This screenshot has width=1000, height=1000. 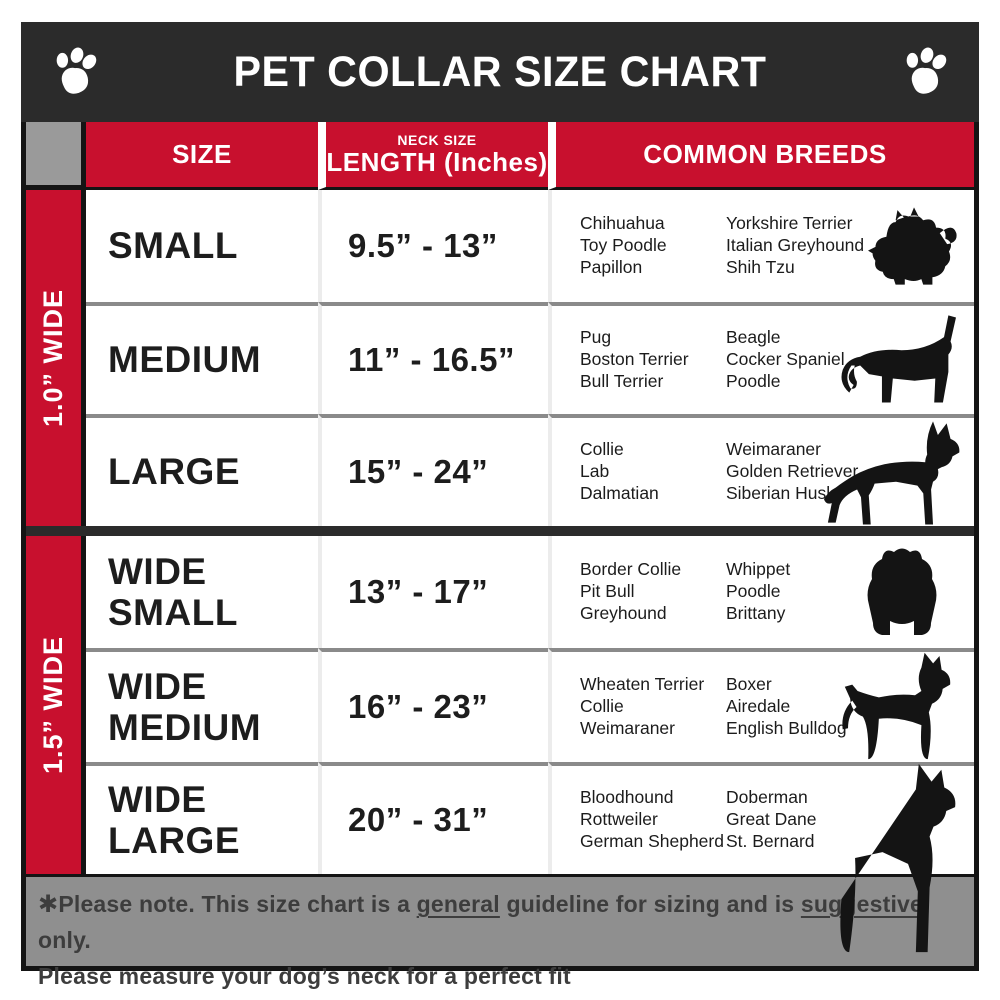 What do you see at coordinates (653, 706) in the screenshot?
I see `breeds-column-1: Wheaten Terrier Collie Weimaraner` at bounding box center [653, 706].